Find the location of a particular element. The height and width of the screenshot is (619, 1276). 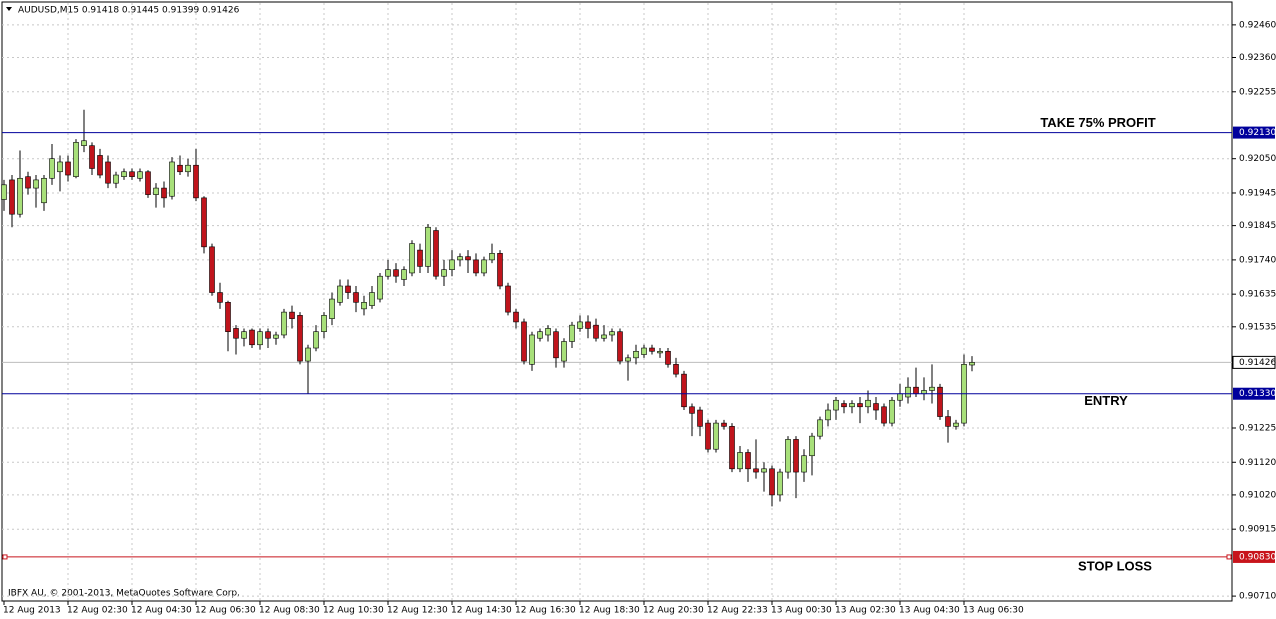

y-tick-label: 0.91120 is located at coordinates (1257, 463).